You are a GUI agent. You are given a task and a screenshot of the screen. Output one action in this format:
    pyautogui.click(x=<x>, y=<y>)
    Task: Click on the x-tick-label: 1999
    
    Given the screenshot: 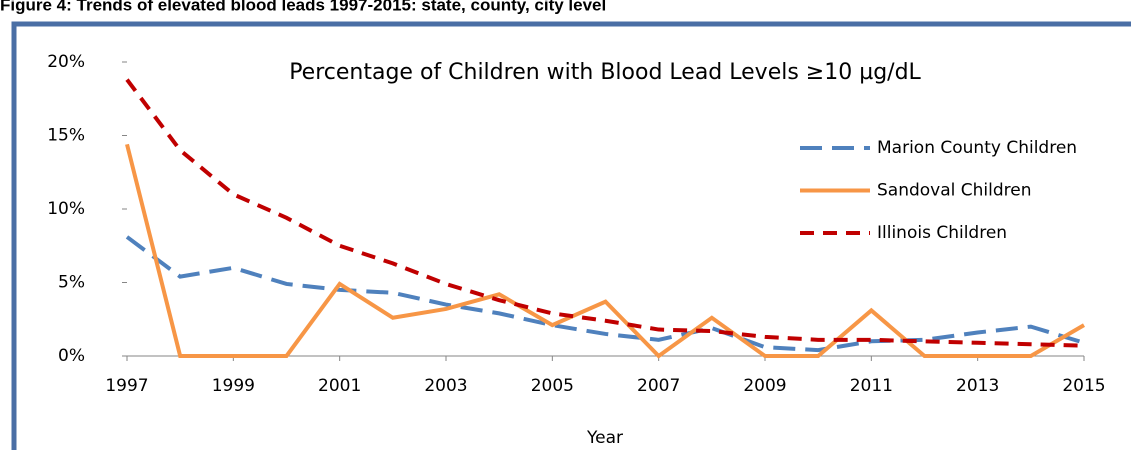 What is the action you would take?
    pyautogui.click(x=233, y=386)
    